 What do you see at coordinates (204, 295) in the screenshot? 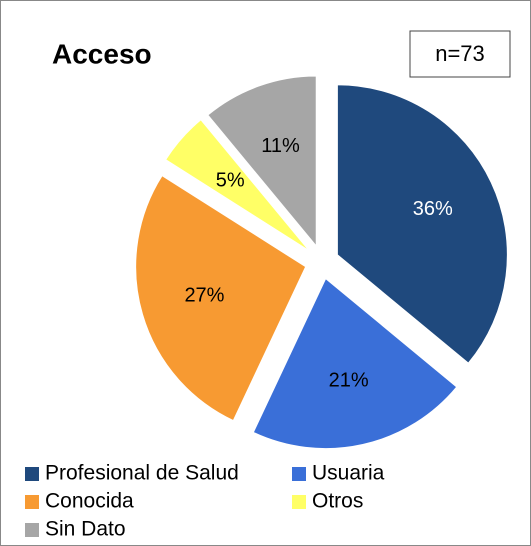
I see `value-label: 27%` at bounding box center [204, 295].